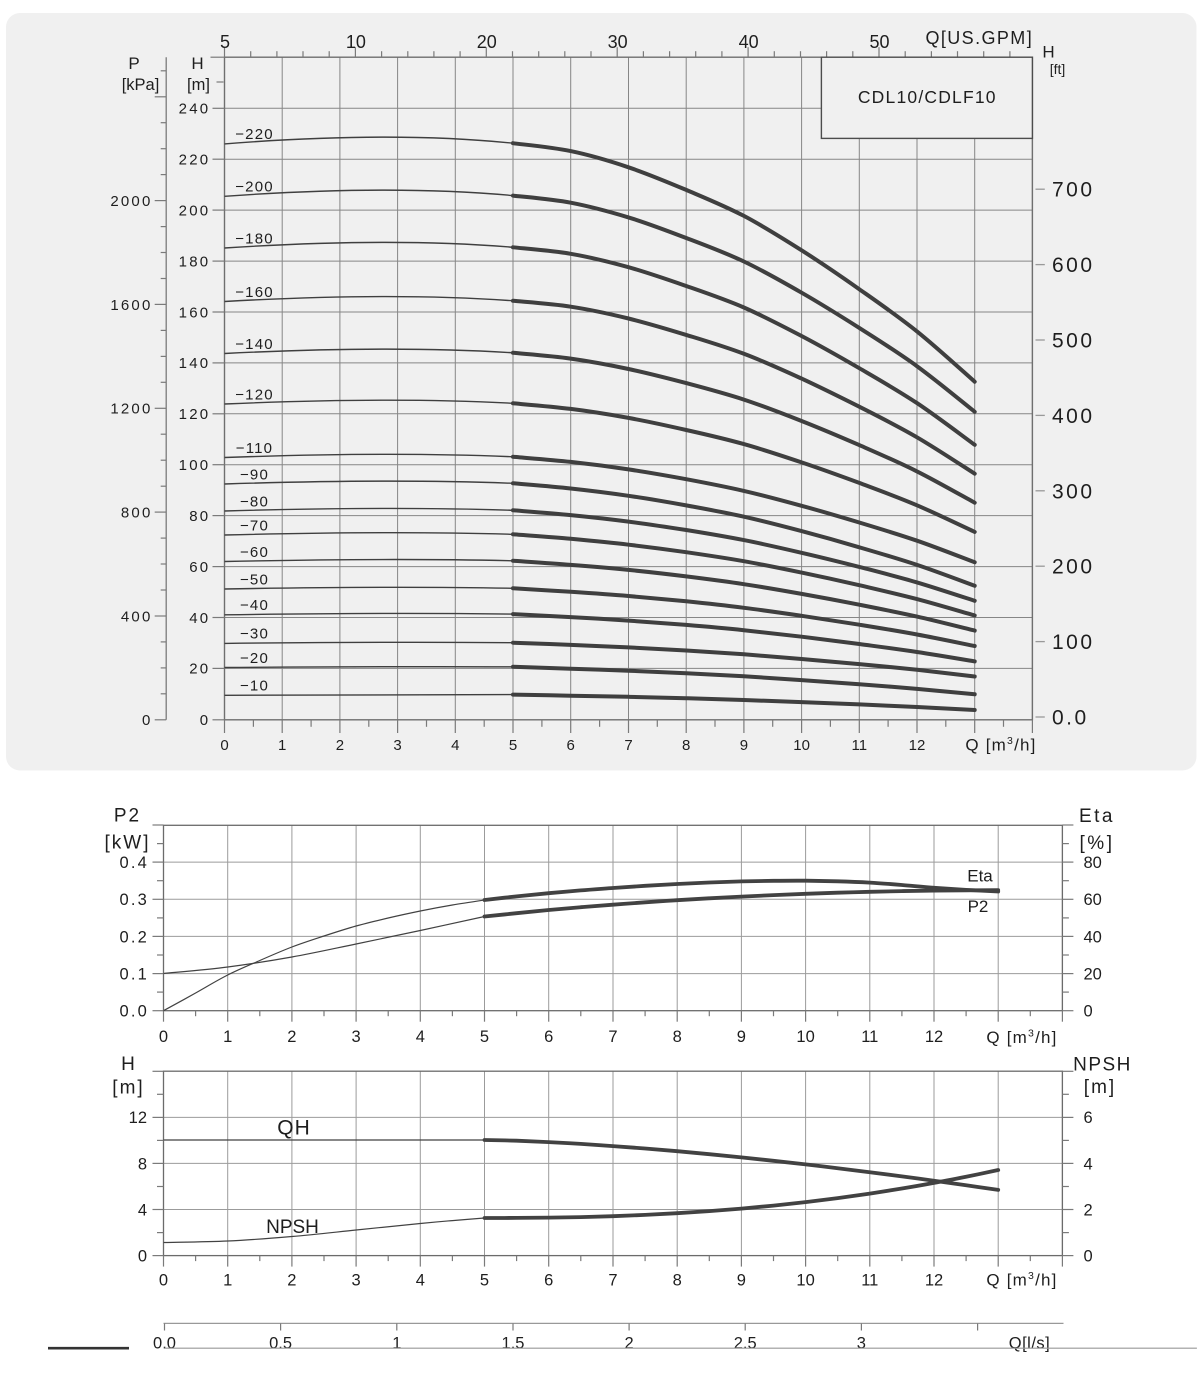 The image size is (1200, 1382). I want to click on svg-text: 400, so click(137, 616).